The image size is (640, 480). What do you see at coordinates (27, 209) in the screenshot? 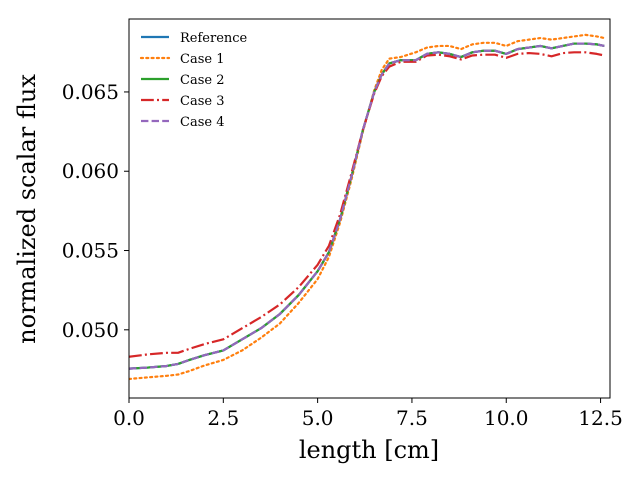
I see `y-axis-label: normalized scalar flux` at bounding box center [27, 209].